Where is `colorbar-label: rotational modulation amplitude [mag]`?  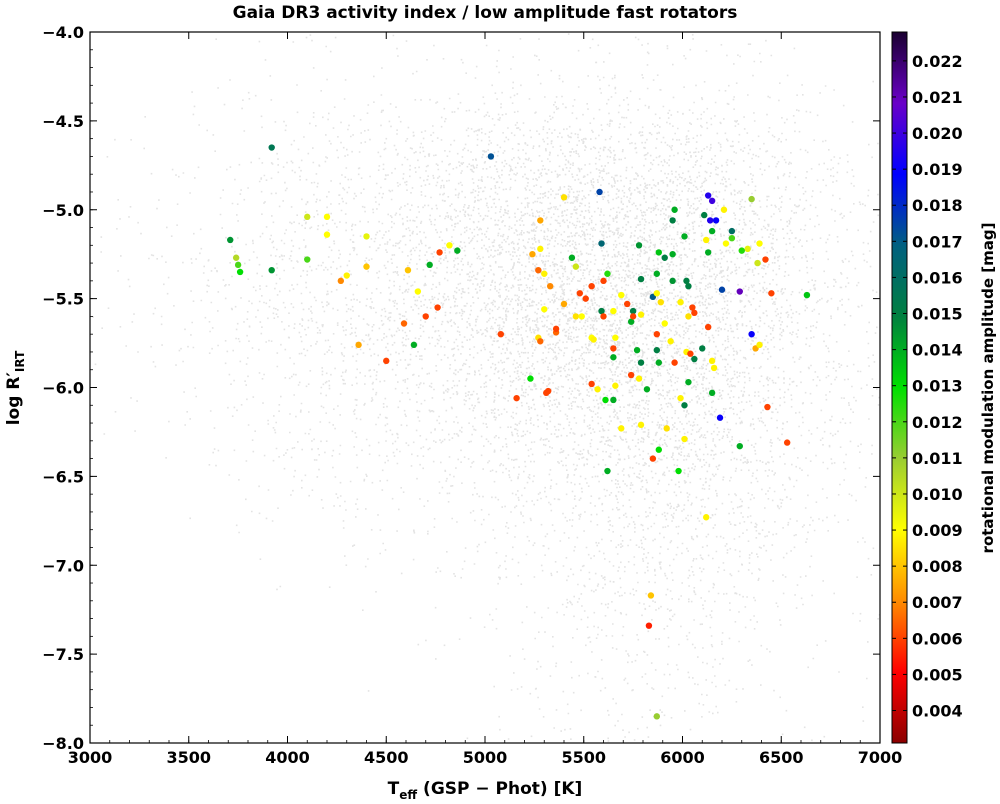 colorbar-label: rotational modulation amplitude [mag] is located at coordinates (988, 388).